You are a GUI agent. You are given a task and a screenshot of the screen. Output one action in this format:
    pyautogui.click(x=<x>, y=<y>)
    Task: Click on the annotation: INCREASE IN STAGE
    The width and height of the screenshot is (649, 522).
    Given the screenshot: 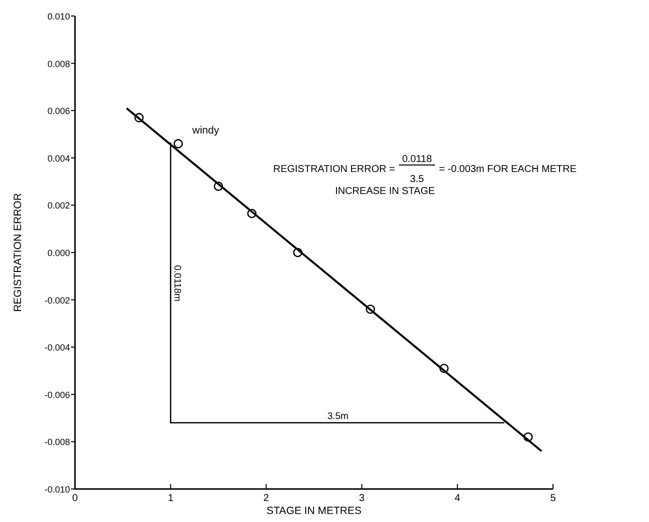 What is the action you would take?
    pyautogui.click(x=385, y=191)
    